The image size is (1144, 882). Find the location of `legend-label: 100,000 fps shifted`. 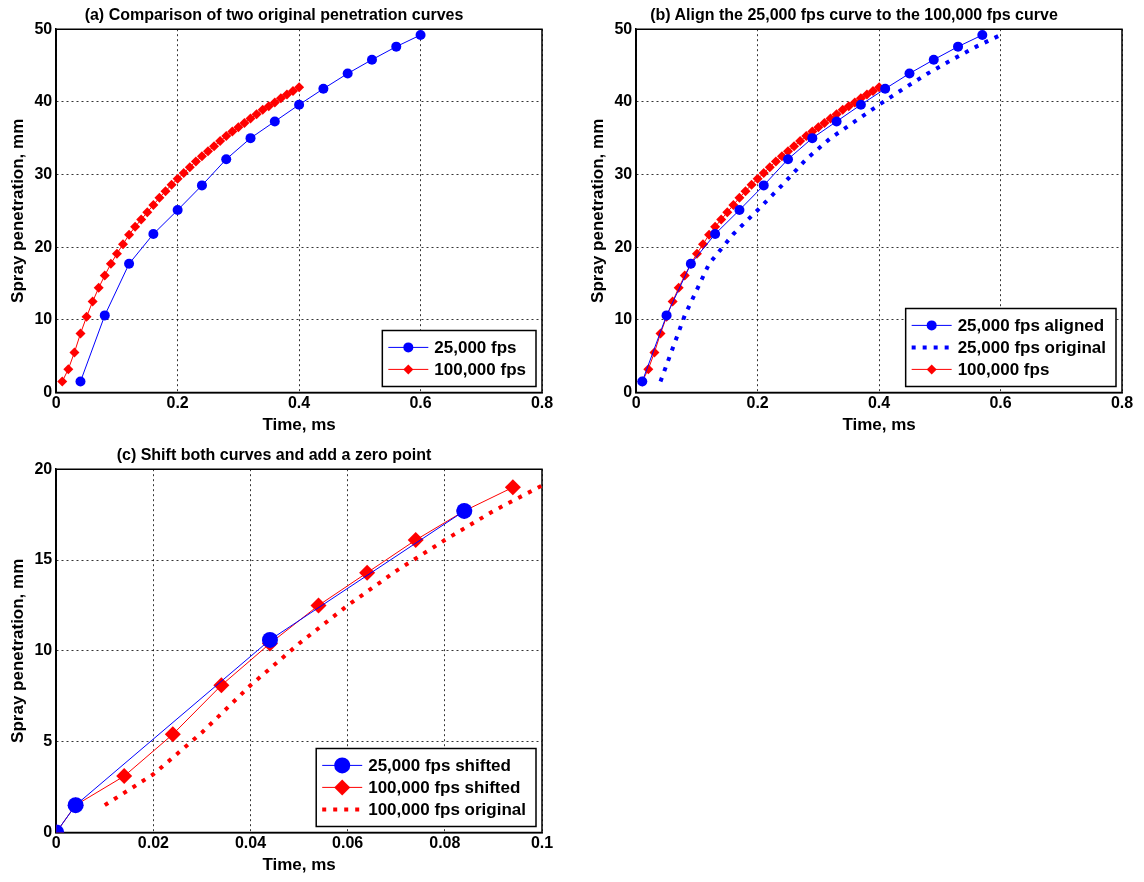

legend-label: 100,000 fps shifted is located at coordinates (444, 788).